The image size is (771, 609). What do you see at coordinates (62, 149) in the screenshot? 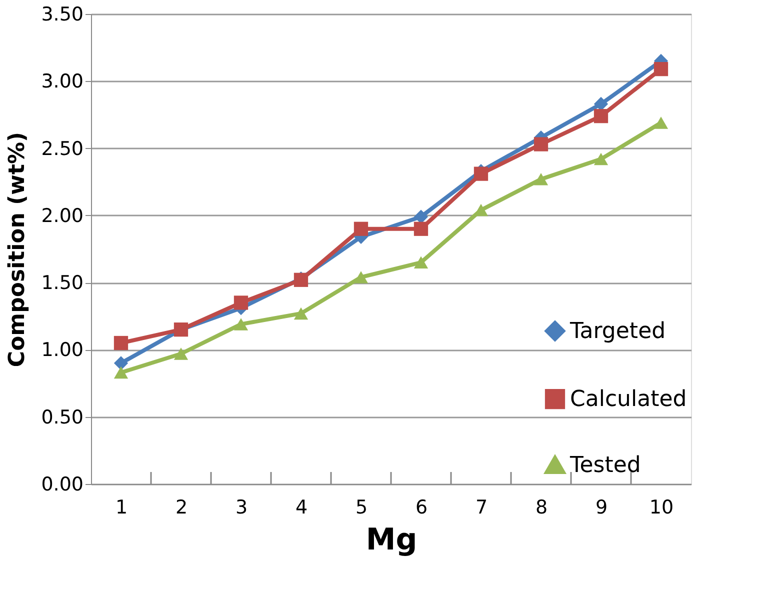
I see `y-tick-label: 2.50` at bounding box center [62, 149].